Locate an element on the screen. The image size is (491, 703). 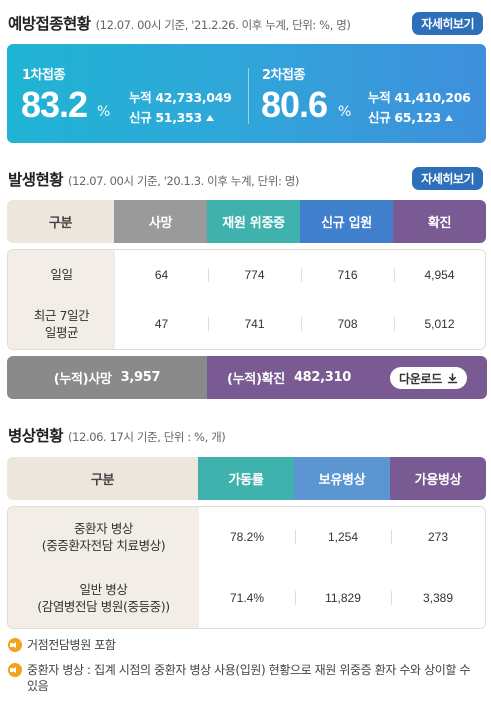
beds-title: 병상현황 is located at coordinates (36, 436).